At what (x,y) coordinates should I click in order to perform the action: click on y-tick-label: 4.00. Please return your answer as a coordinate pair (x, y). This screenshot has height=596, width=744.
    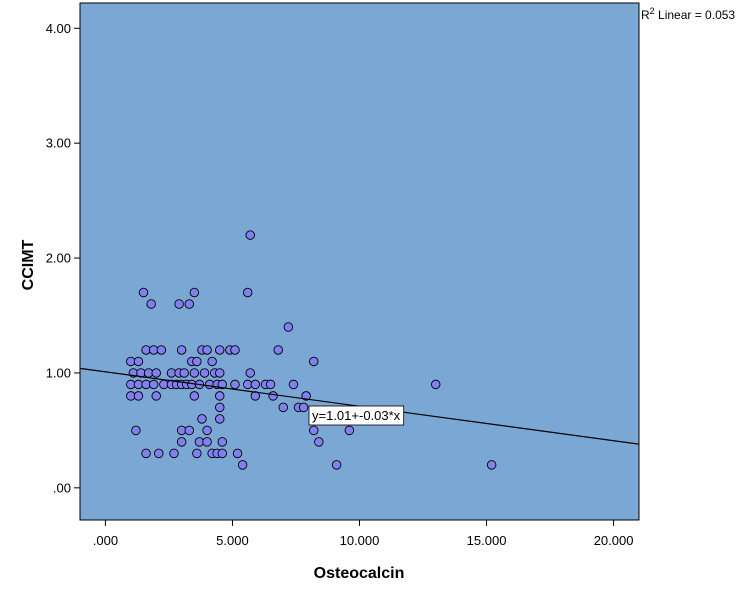
    Looking at the image, I should click on (58, 28).